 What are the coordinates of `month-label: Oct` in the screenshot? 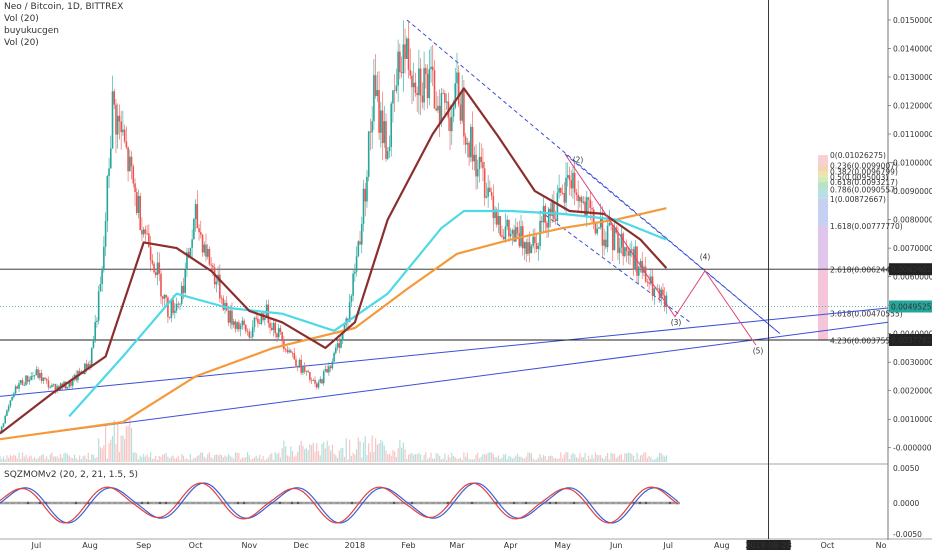 It's located at (196, 545).